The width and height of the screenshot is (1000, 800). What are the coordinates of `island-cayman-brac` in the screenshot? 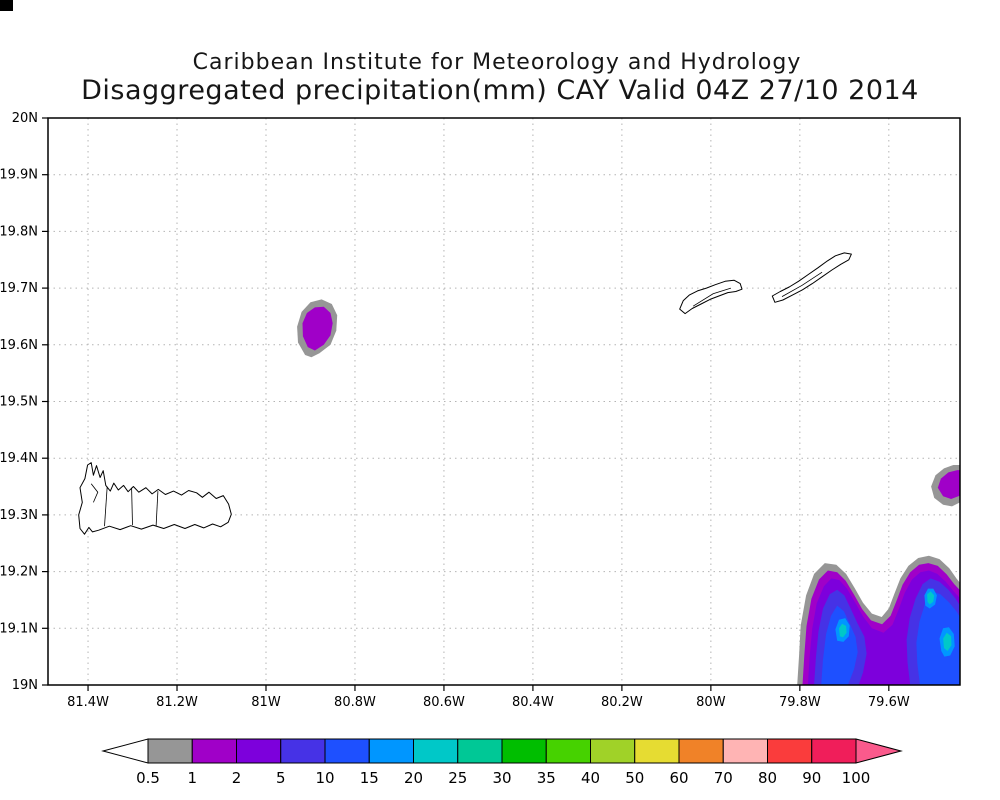 It's located at (811, 277).